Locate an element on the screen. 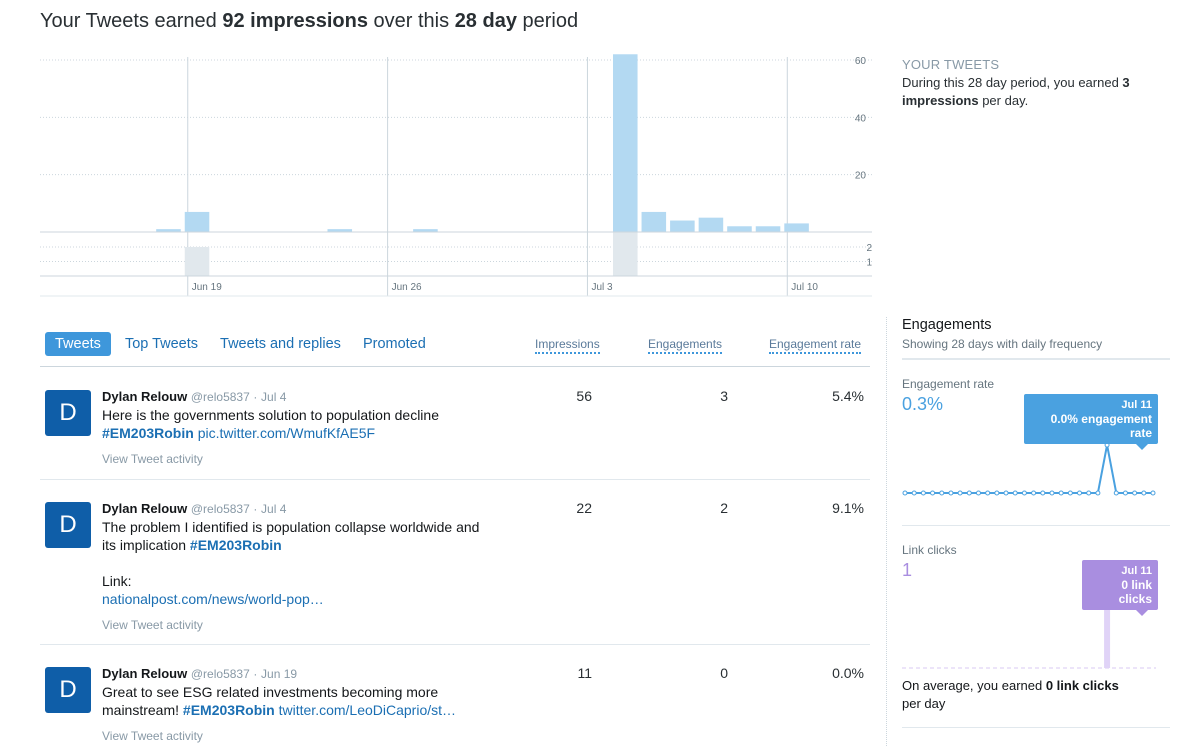  engagements-subheading: Showing 28 days with daily frequency is located at coordinates (1002, 344).